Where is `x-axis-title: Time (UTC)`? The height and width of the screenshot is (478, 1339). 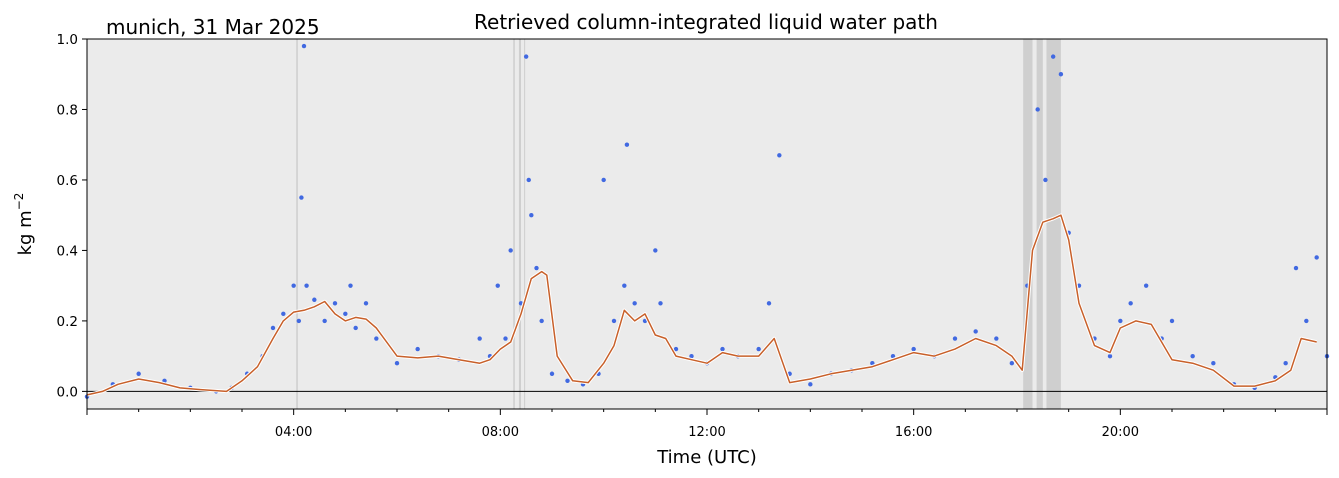
x-axis-title: Time (UTC) is located at coordinates (706, 457).